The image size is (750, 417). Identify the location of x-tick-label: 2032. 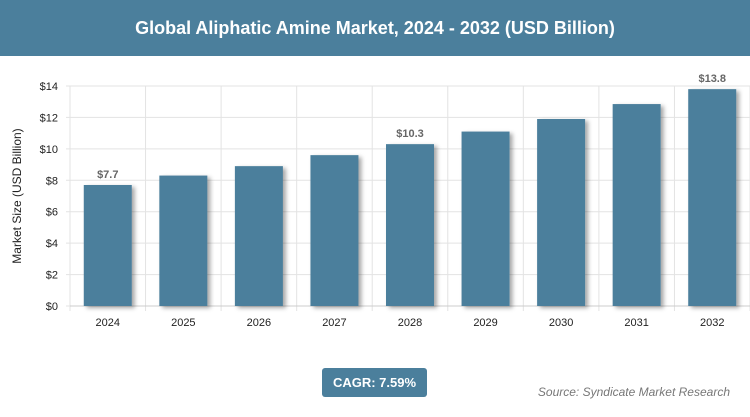
(712, 323).